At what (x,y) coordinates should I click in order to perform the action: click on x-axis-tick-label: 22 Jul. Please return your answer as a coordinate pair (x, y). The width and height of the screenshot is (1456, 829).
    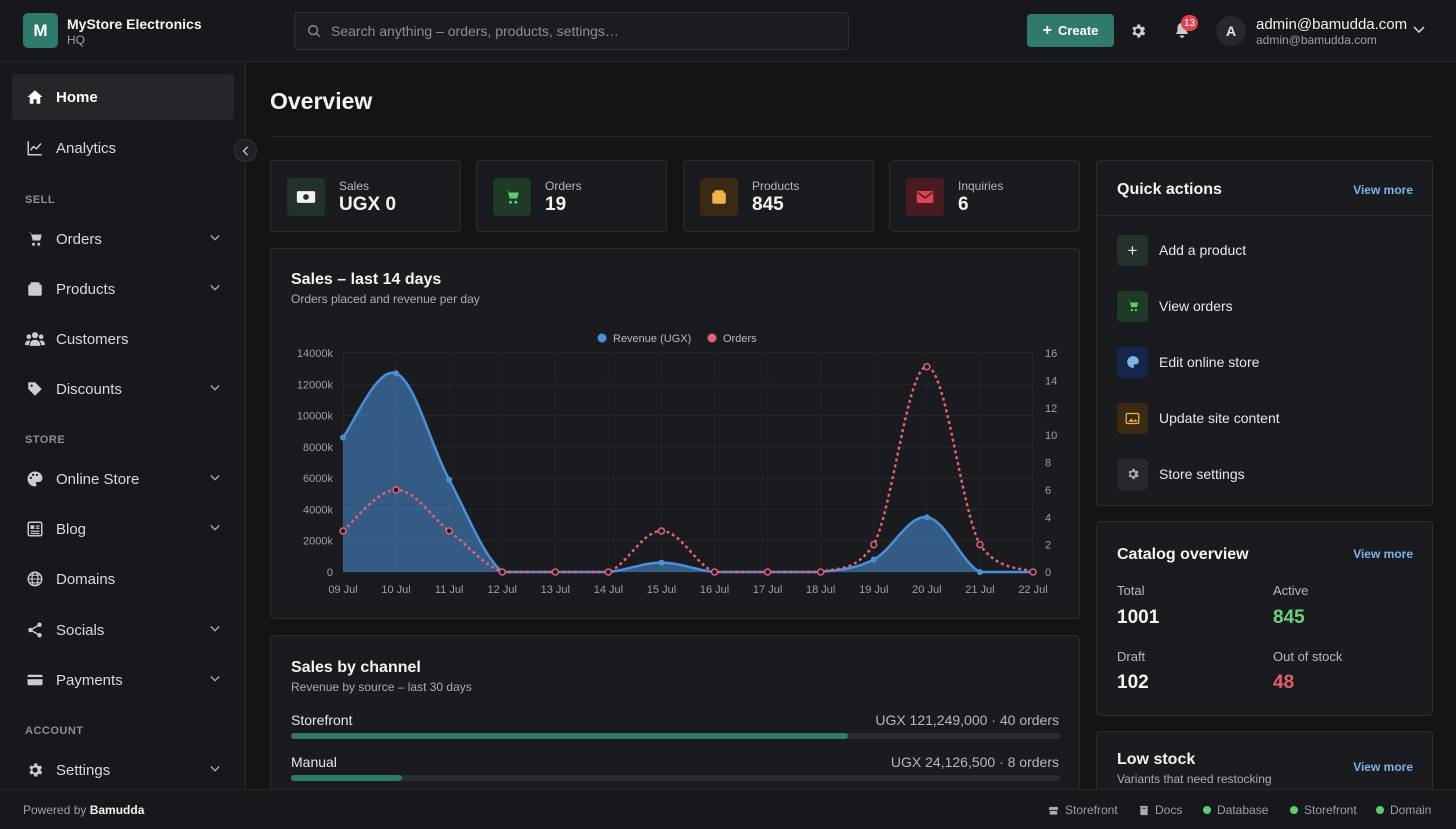
    Looking at the image, I should click on (1032, 590).